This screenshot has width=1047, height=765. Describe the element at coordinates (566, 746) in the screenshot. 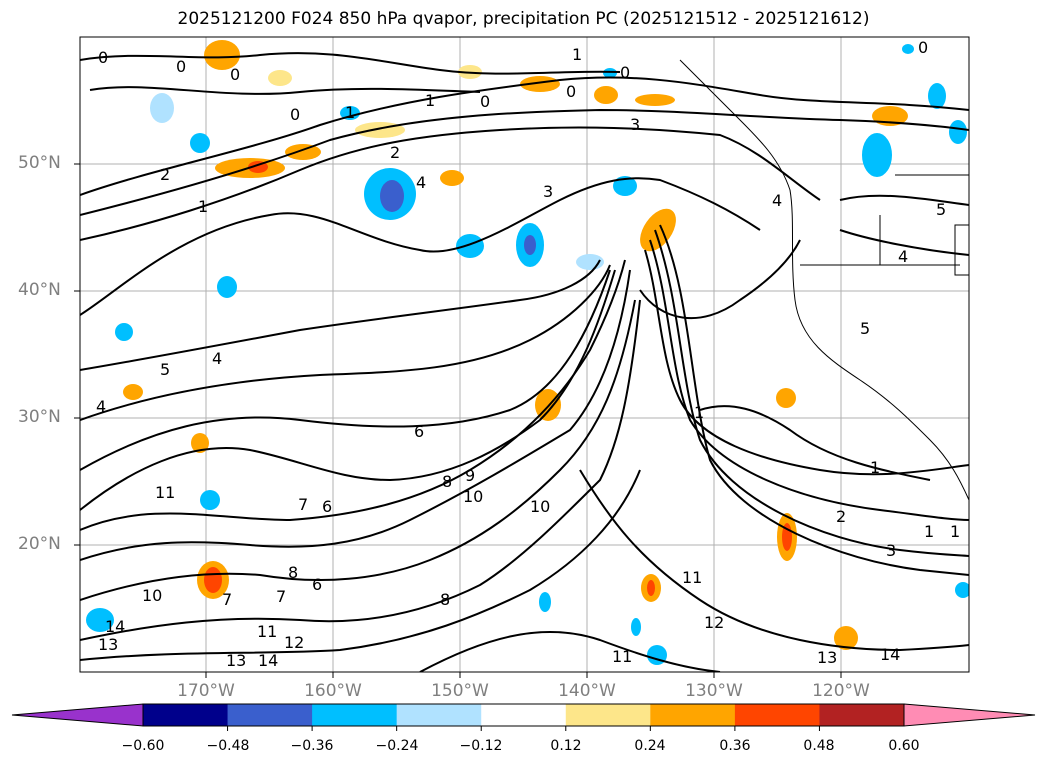

I see `colorbar-tick-label: 0.12` at that location.